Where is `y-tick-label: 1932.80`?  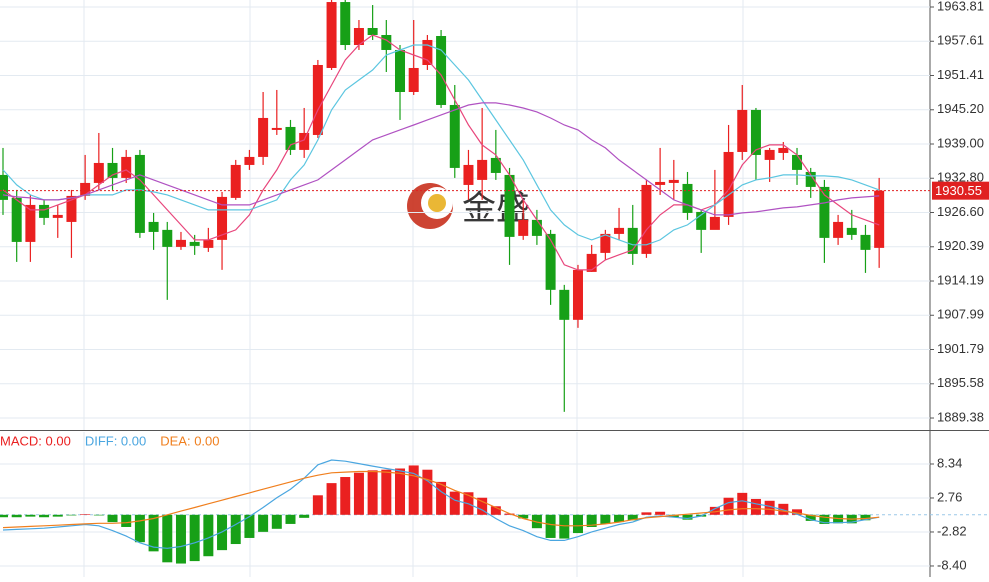
y-tick-label: 1932.80 is located at coordinates (960, 177).